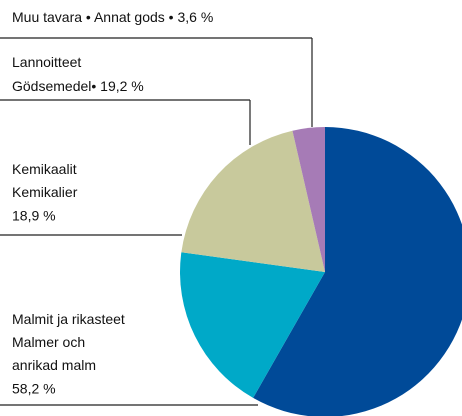 Image resolution: width=462 pixels, height=416 pixels. I want to click on slice-label-line: Kemikalier, so click(45, 192).